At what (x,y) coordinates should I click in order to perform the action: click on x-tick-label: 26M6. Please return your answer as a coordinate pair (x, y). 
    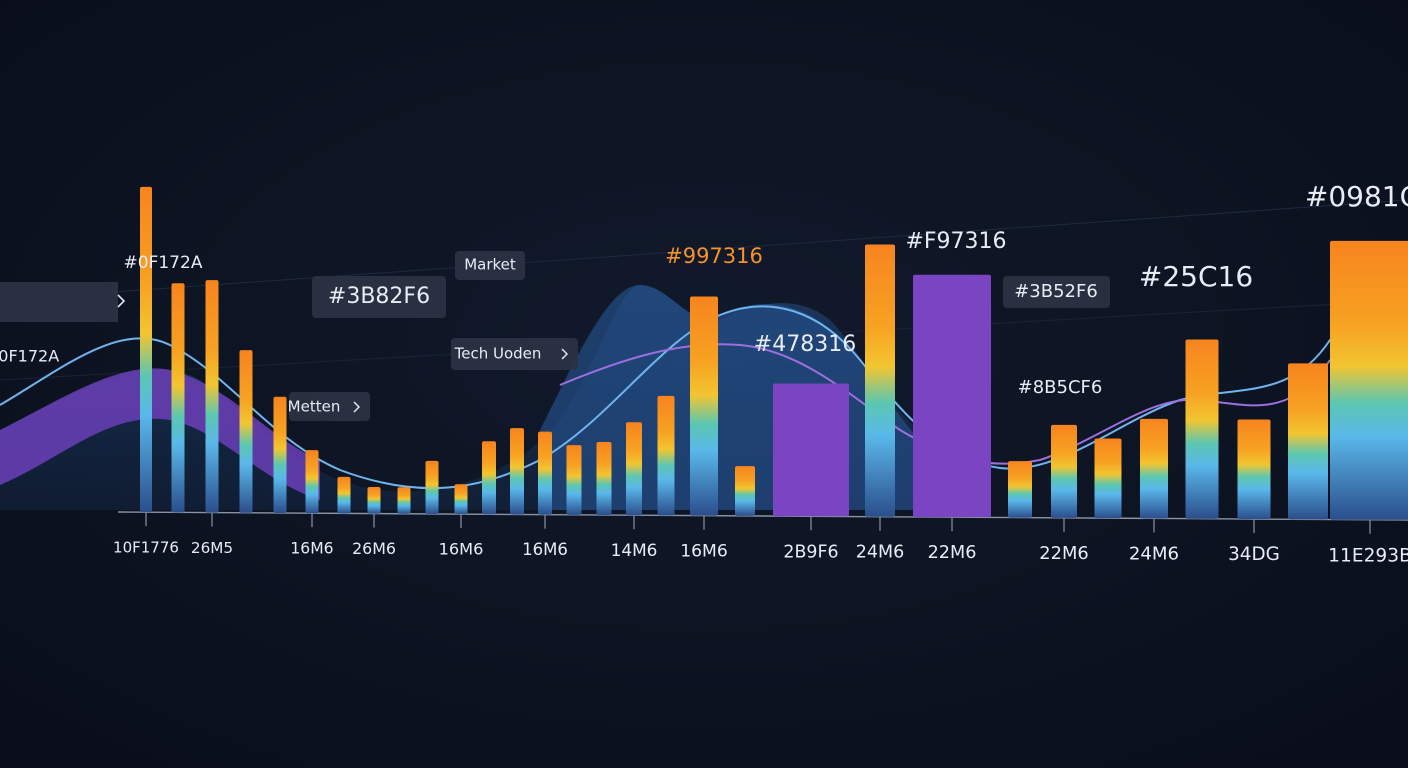
    Looking at the image, I should click on (374, 548).